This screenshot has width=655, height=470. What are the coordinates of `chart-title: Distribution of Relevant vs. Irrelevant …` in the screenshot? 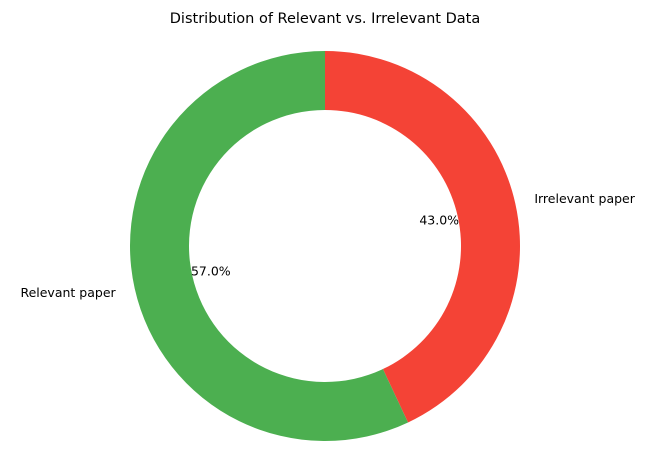 It's located at (325, 19).